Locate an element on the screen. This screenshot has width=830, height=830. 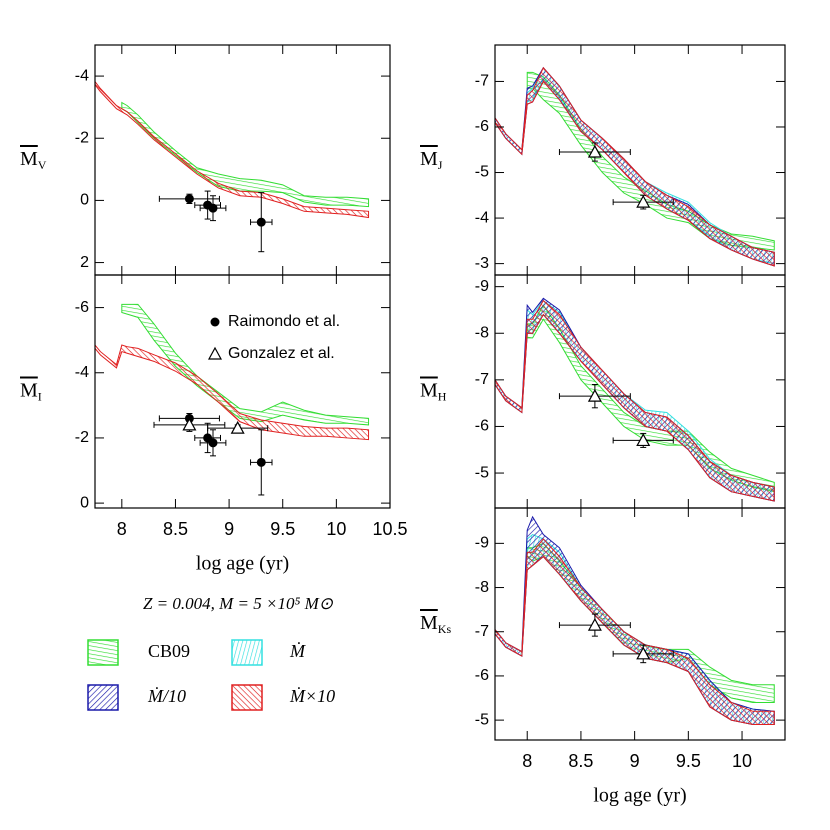
y-tick-label: -3 is located at coordinates (482, 263).